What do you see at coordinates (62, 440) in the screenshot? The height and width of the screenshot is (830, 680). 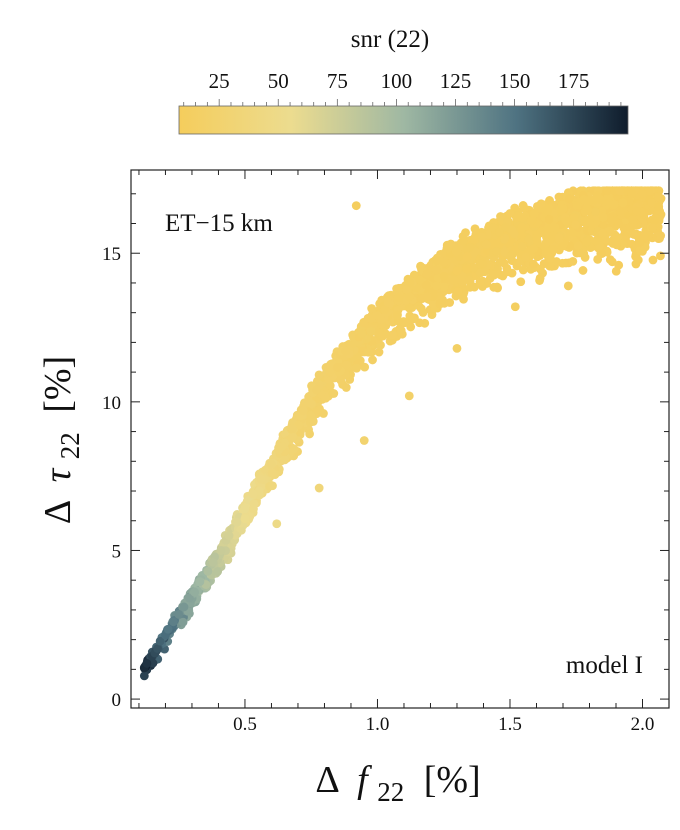 I see `y-axis-label: Δ τ 22 [%]` at bounding box center [62, 440].